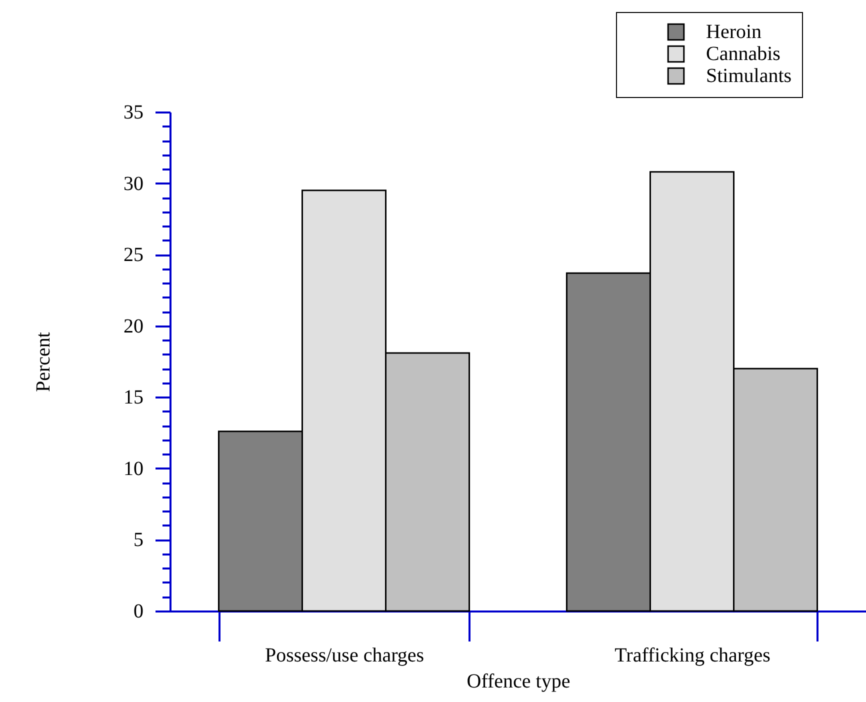 The image size is (866, 702). What do you see at coordinates (134, 113) in the screenshot?
I see `y-tick-label: 35` at bounding box center [134, 113].